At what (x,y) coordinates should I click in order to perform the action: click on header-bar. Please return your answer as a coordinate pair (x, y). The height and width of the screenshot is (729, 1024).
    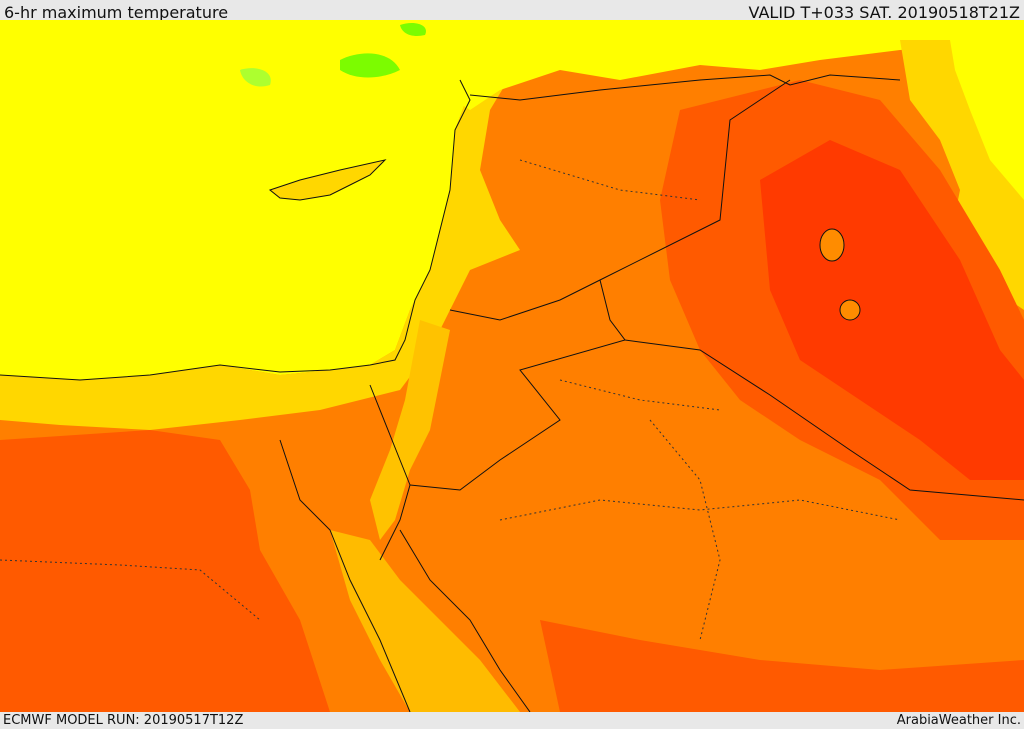
    Looking at the image, I should click on (512, 10).